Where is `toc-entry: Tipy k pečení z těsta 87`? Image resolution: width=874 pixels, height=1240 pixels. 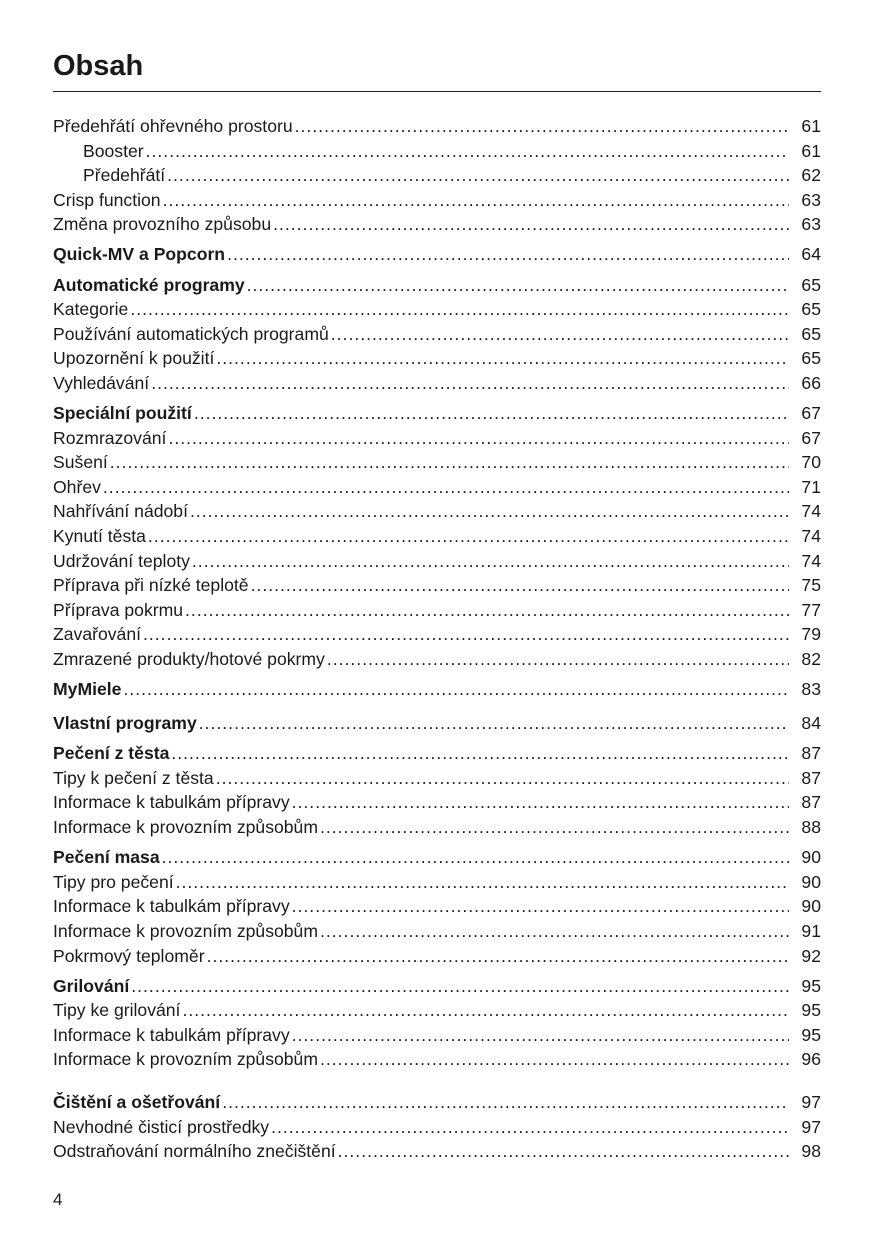 toc-entry: Tipy k pečení z těsta 87 is located at coordinates (437, 778).